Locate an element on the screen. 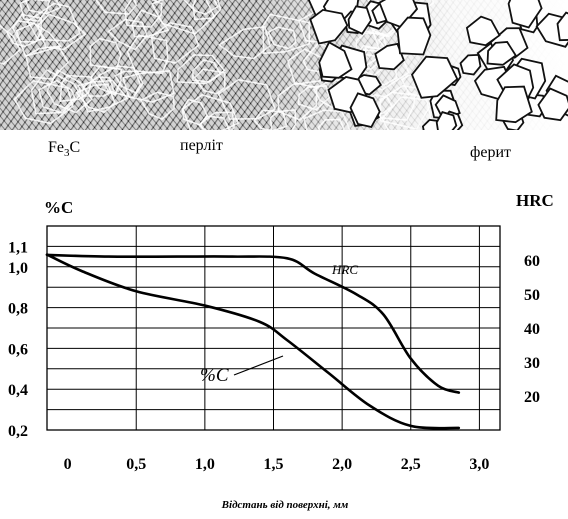  label-pearlite: перліт is located at coordinates (201, 145).